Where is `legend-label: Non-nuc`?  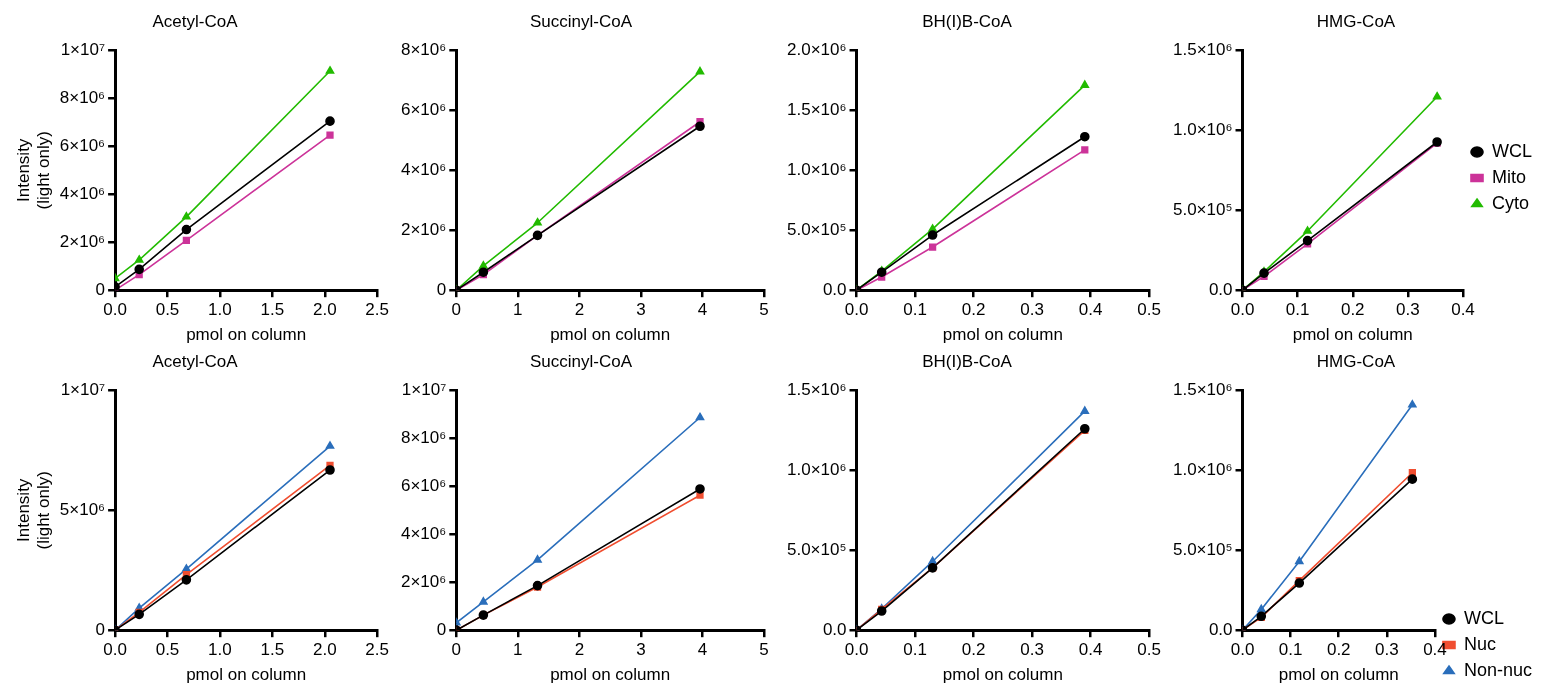 legend-label: Non-nuc is located at coordinates (1498, 669).